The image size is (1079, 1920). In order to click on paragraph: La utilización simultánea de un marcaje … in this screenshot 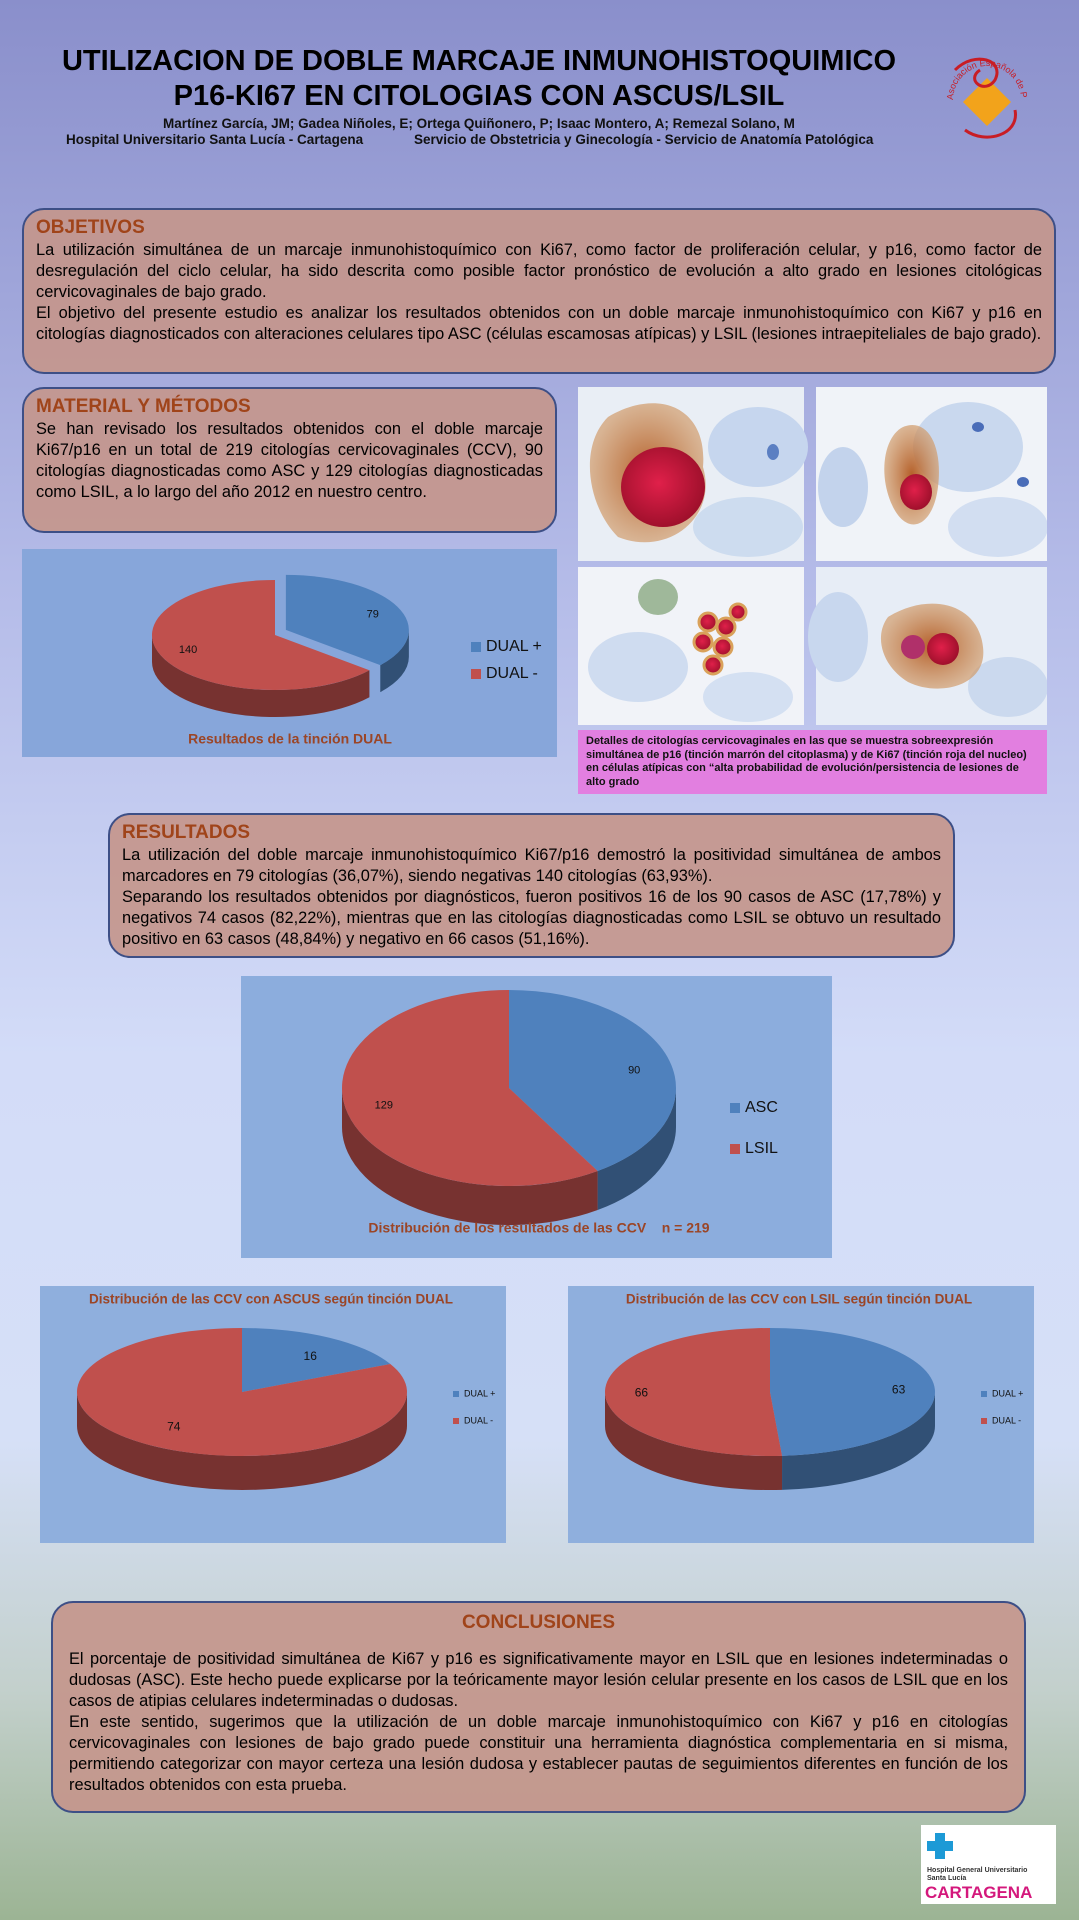, I will do `click(539, 271)`.